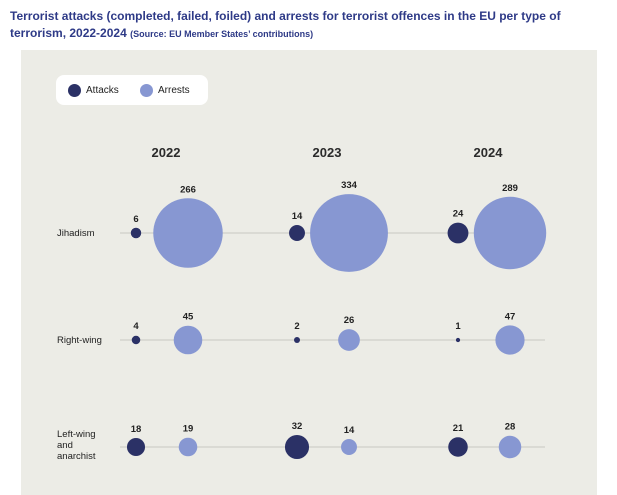 The height and width of the screenshot is (495, 617). Describe the element at coordinates (188, 189) in the screenshot. I see `value-label-arrests-jihadism-2022: 266` at that location.